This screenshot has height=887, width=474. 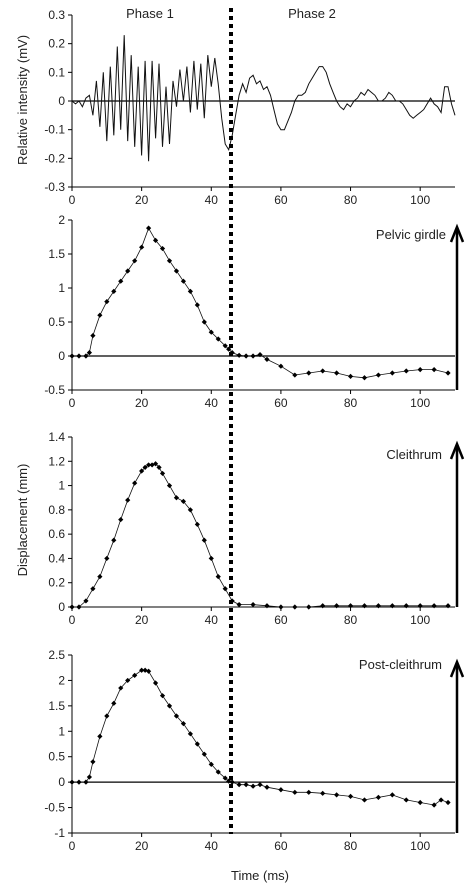 I want to click on x-tick-label-postcleithrum: 60, so click(x=281, y=846).